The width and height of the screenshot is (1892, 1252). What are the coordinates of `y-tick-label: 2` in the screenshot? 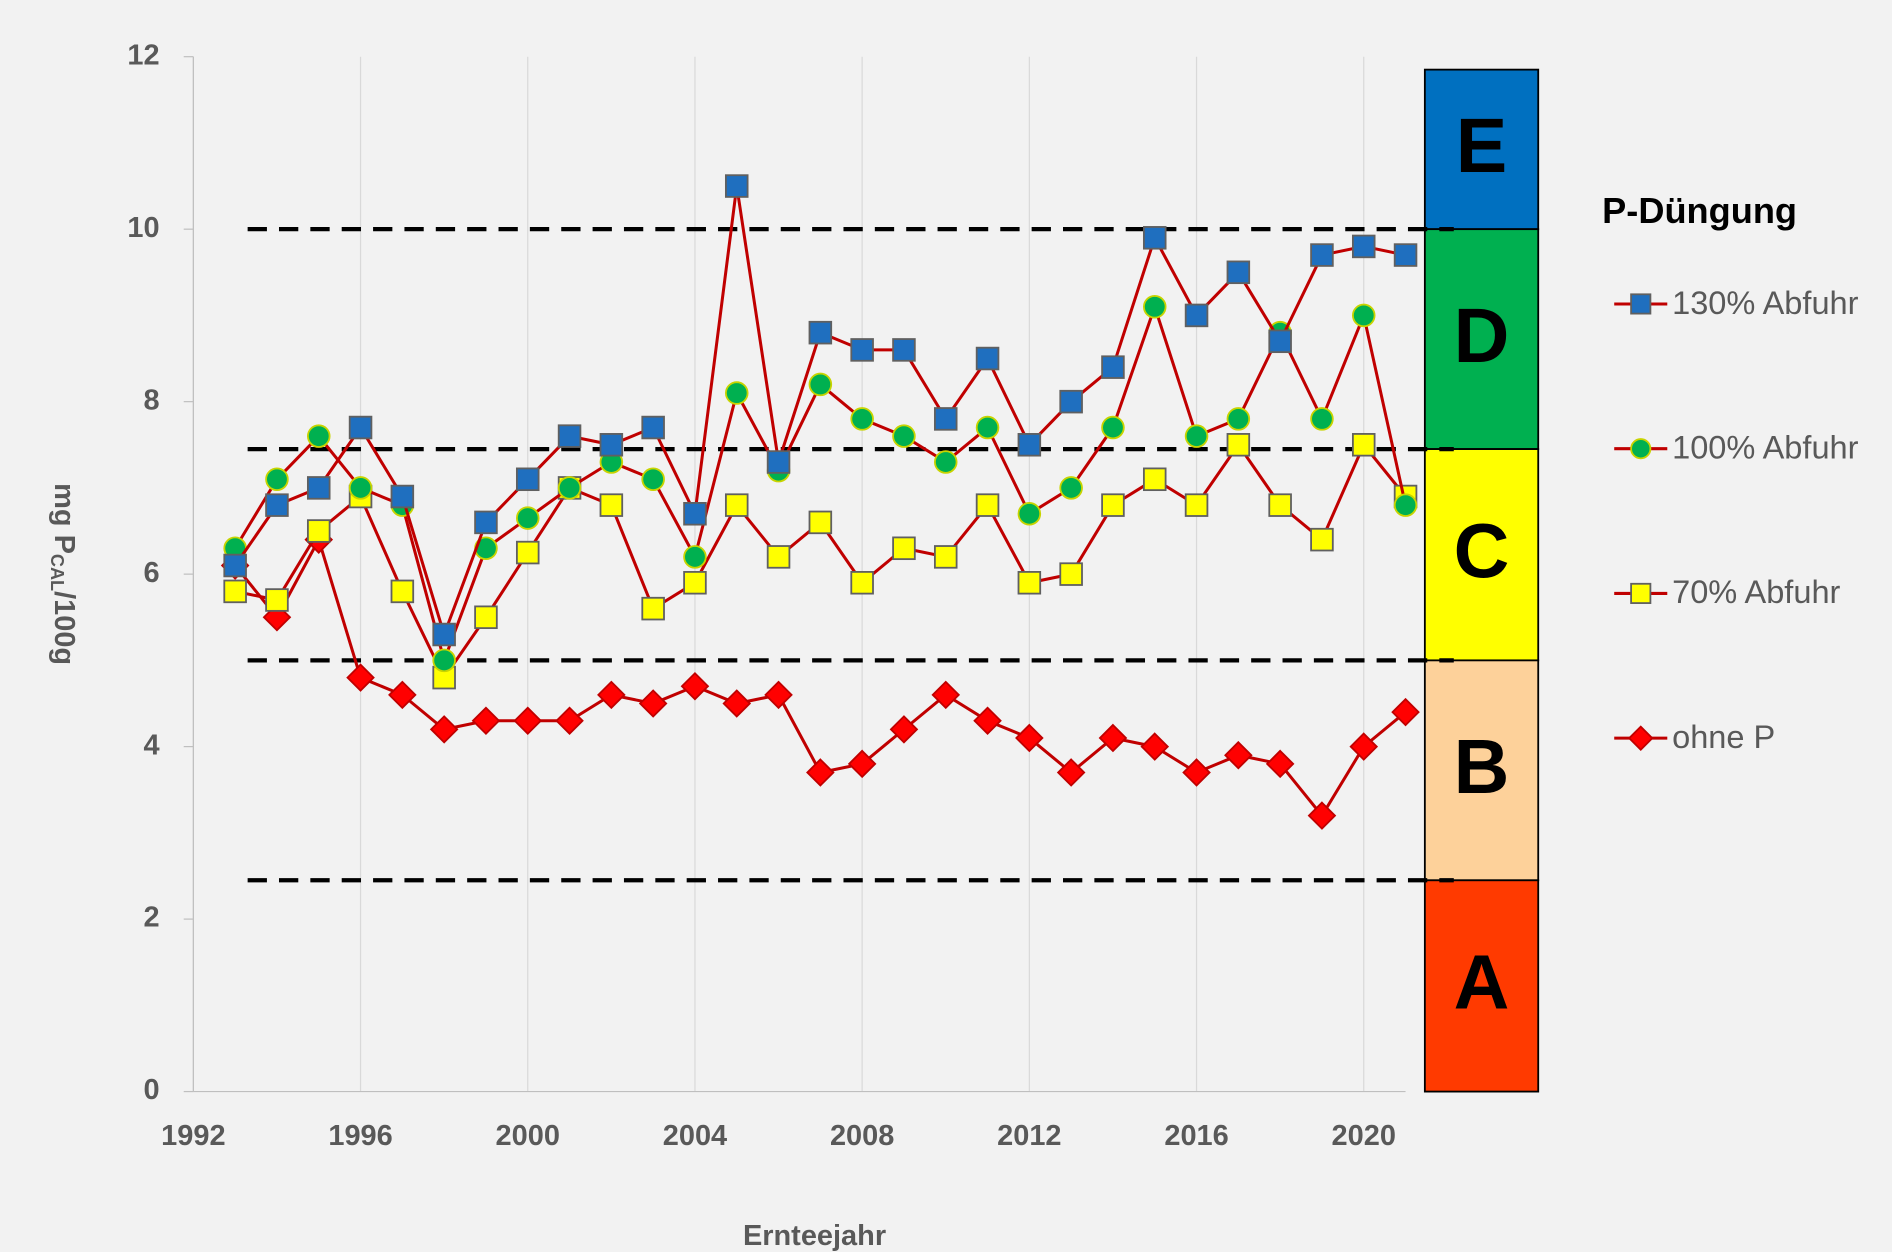 It's located at (151, 918).